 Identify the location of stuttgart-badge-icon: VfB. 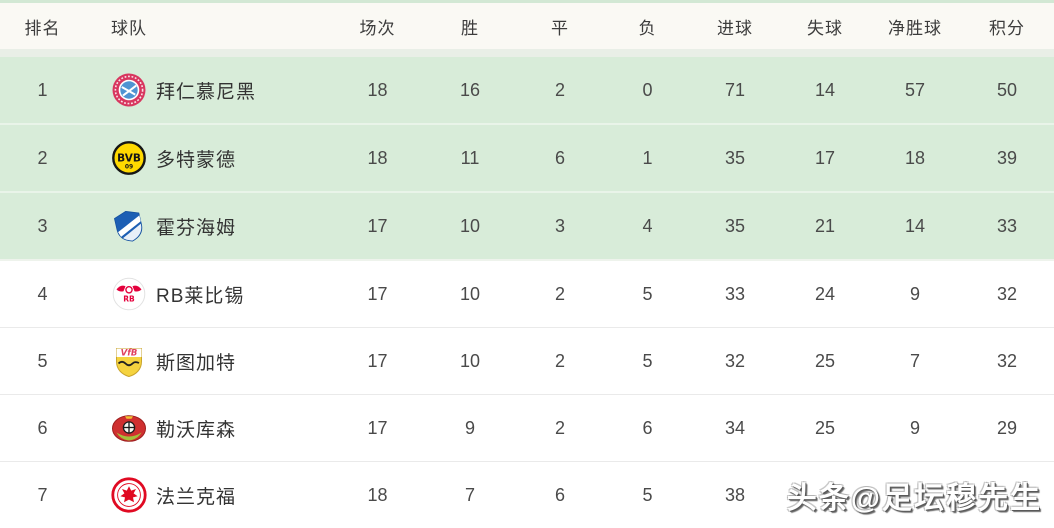
(129, 361).